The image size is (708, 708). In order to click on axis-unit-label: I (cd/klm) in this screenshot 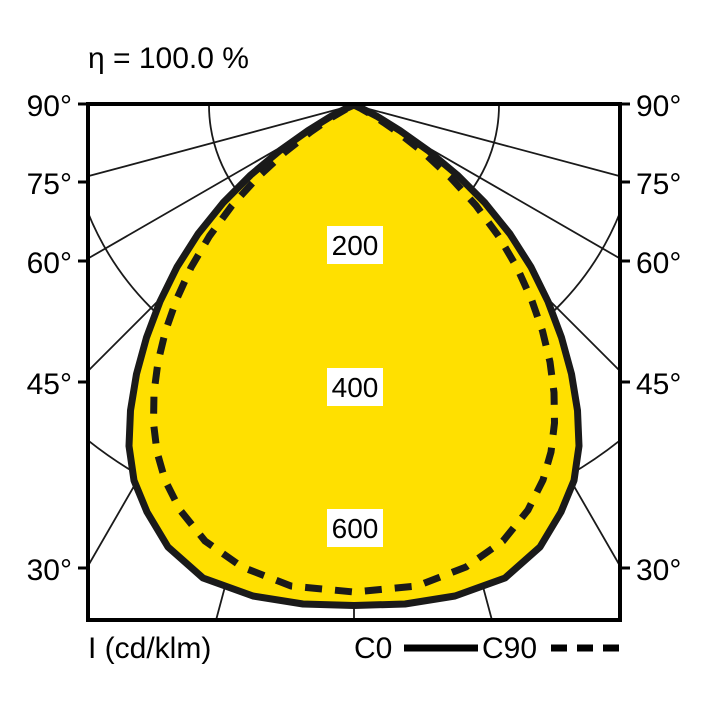, I will do `click(149, 648)`.